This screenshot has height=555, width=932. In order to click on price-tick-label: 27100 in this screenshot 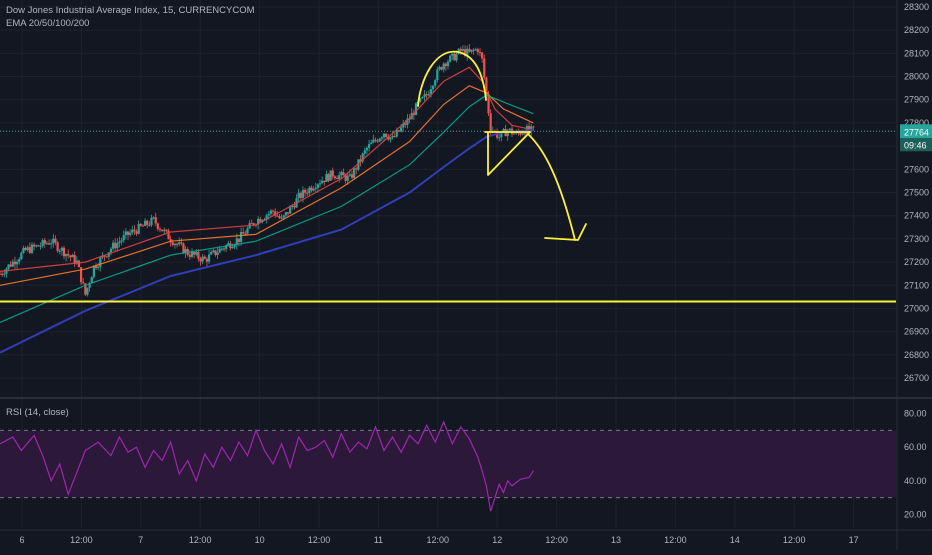, I will do `click(916, 285)`.